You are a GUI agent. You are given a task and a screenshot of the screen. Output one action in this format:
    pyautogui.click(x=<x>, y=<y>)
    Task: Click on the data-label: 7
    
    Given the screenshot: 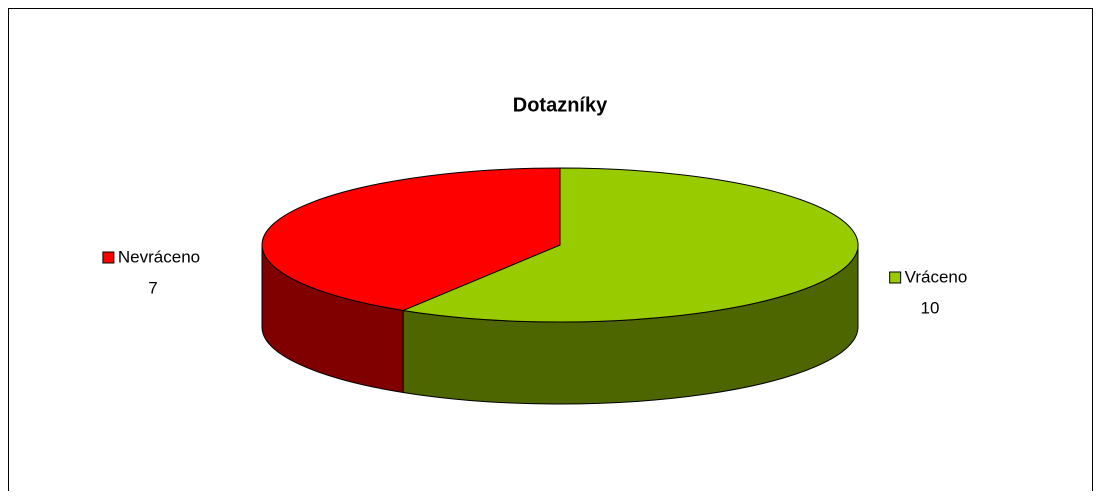 What is the action you would take?
    pyautogui.click(x=152, y=287)
    